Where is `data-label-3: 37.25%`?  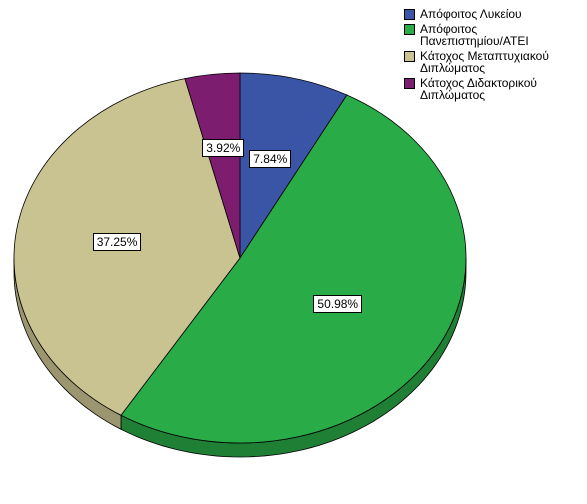 data-label-3: 37.25% is located at coordinates (117, 242).